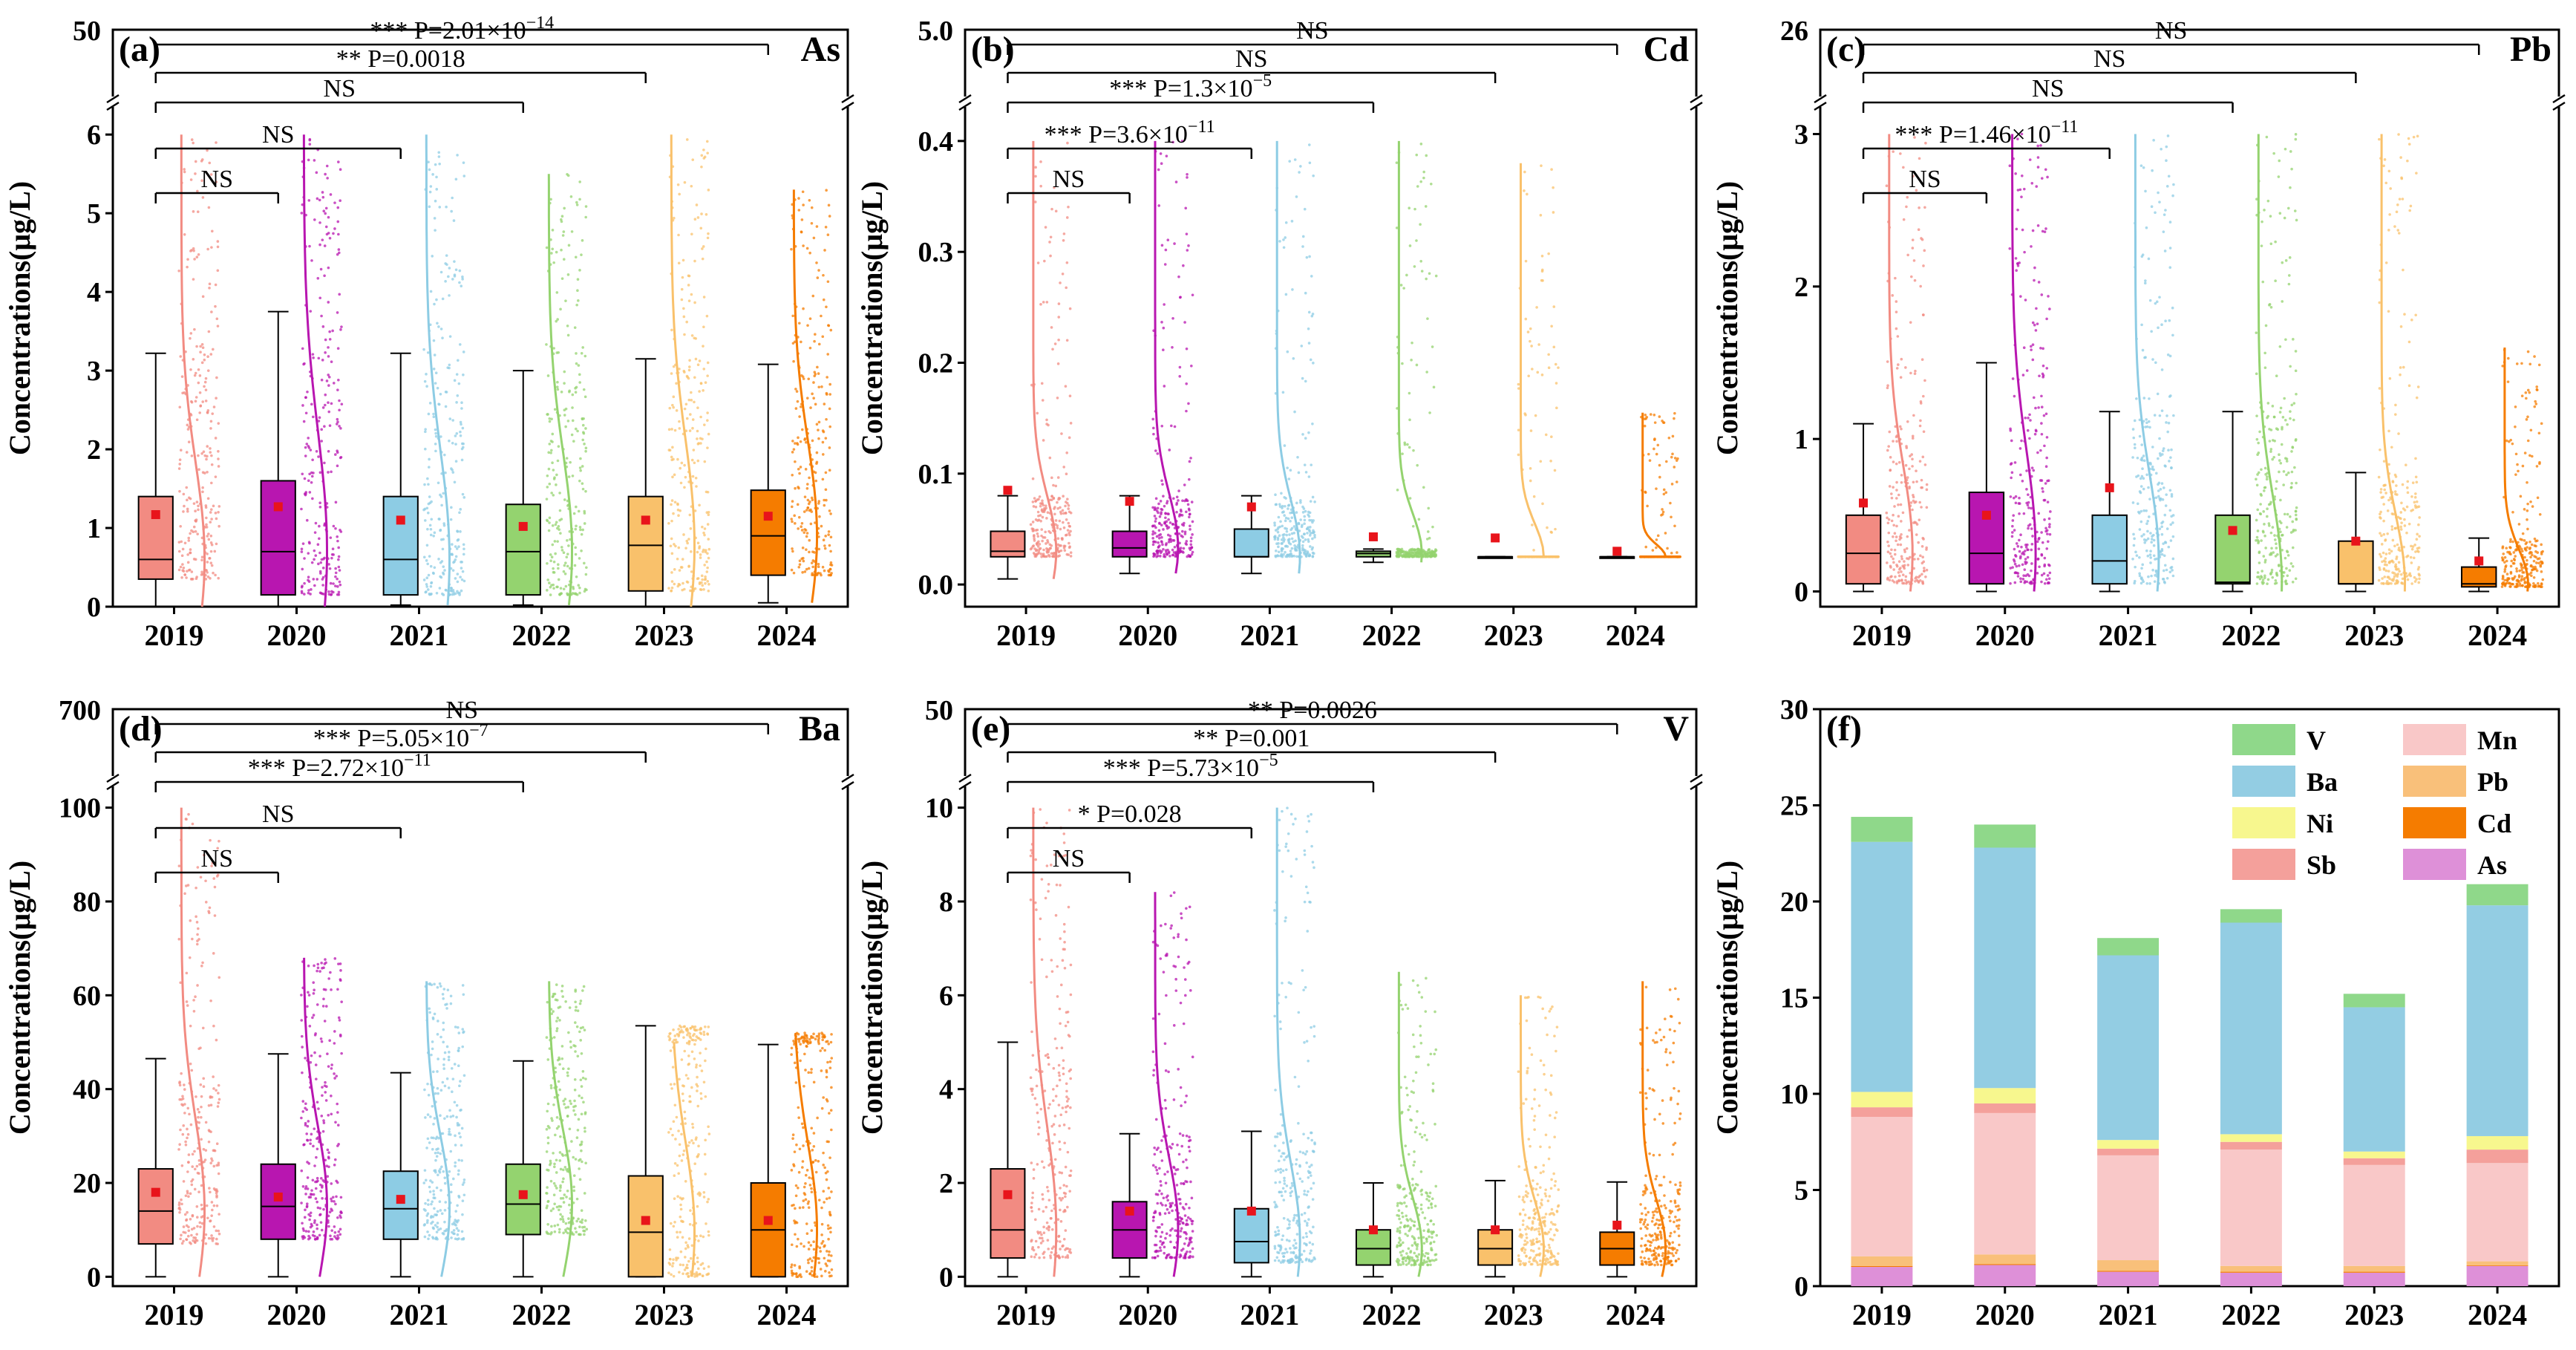 The width and height of the screenshot is (2576, 1350). What do you see at coordinates (1986, 538) in the screenshot?
I see `box-2020` at bounding box center [1986, 538].